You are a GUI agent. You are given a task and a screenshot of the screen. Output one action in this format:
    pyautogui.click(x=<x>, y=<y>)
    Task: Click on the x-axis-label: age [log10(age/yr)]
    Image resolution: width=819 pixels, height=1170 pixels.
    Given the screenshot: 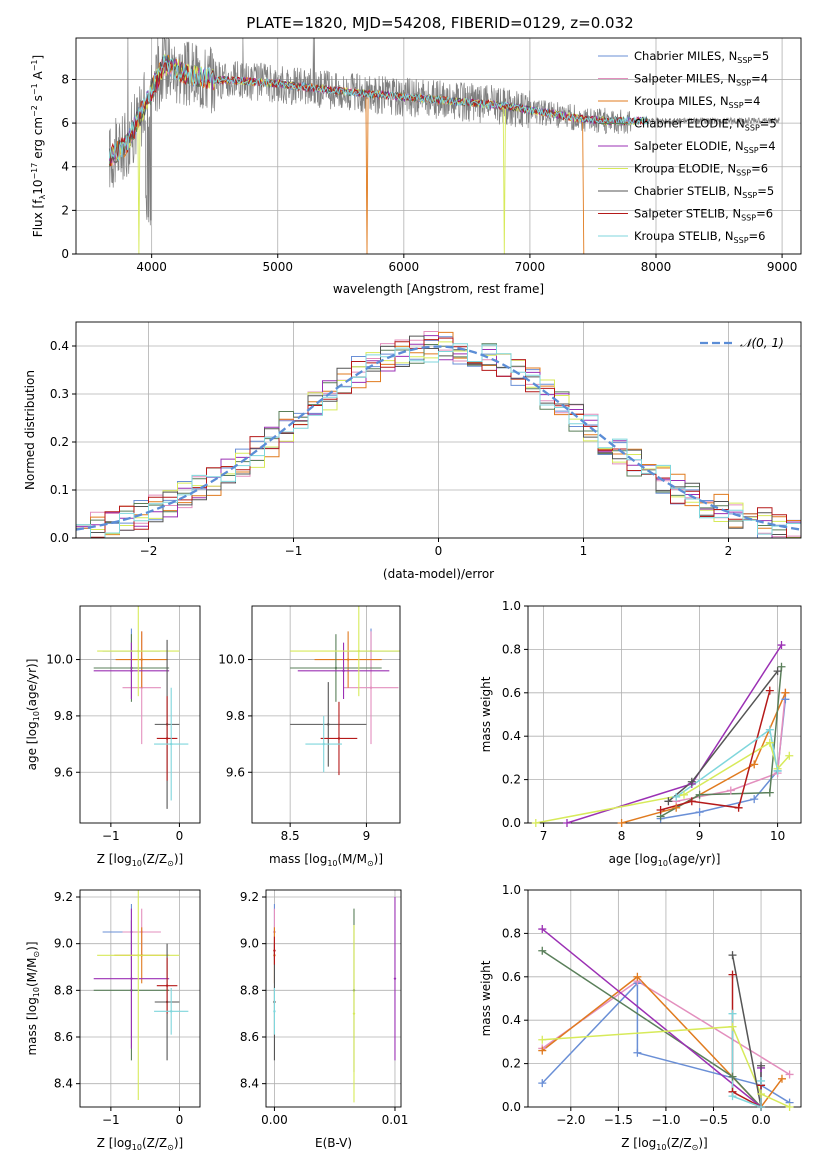 What is the action you would take?
    pyautogui.click(x=665, y=860)
    